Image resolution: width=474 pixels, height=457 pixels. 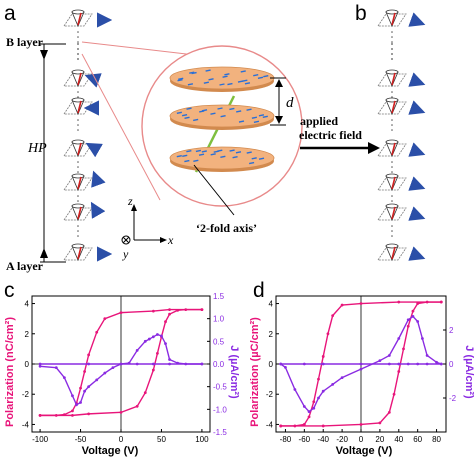 What do you see at coordinates (451, 364) in the screenshot?
I see `y-right-tick-label: 0` at bounding box center [451, 364].